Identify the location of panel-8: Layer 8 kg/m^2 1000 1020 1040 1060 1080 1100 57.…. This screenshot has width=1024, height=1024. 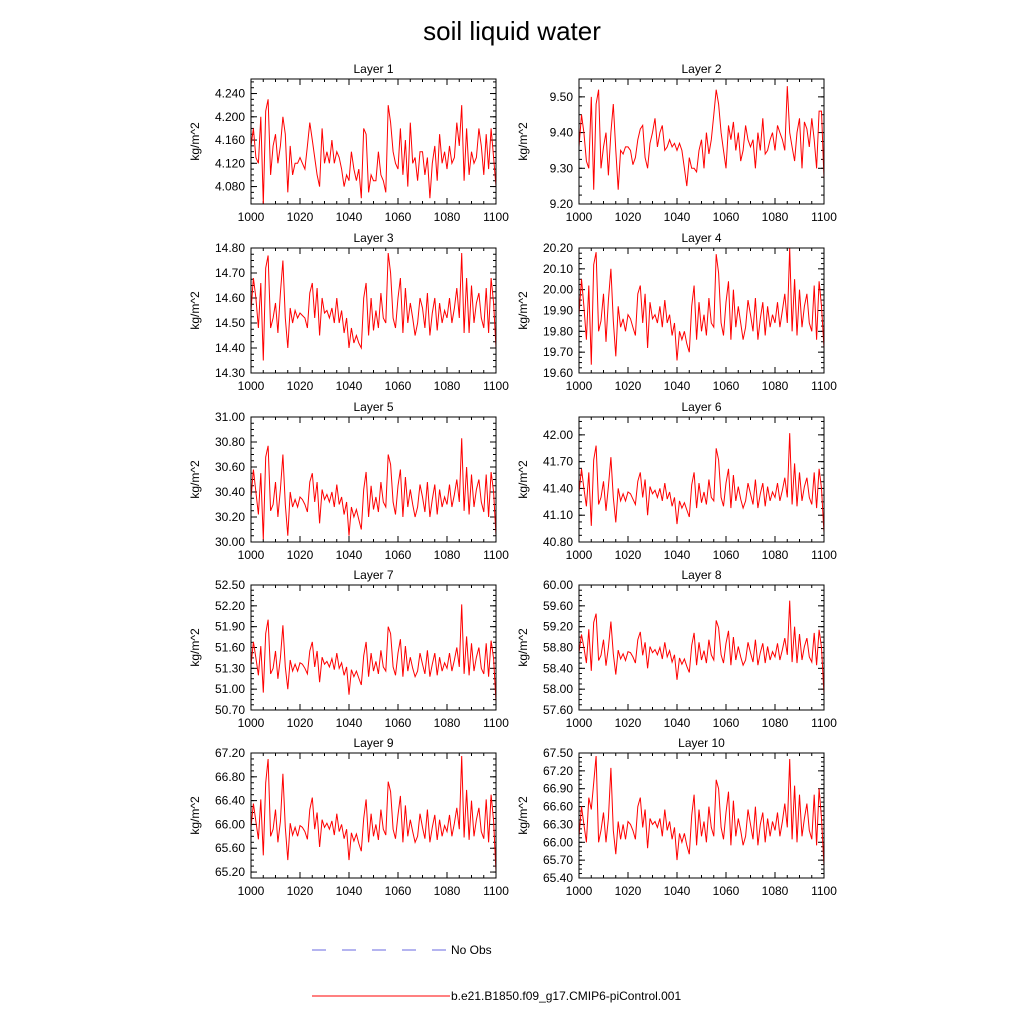
(676, 649).